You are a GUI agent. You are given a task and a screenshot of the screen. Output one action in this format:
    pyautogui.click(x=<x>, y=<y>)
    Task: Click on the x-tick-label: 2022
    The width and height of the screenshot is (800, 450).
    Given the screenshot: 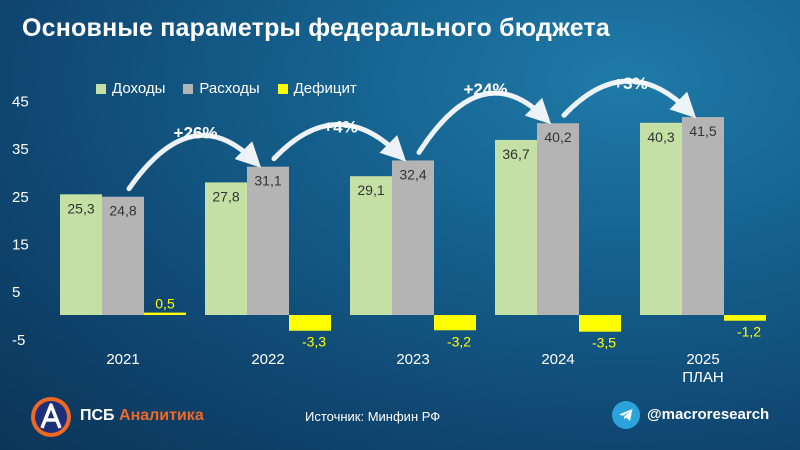 What is the action you would take?
    pyautogui.click(x=267, y=359)
    